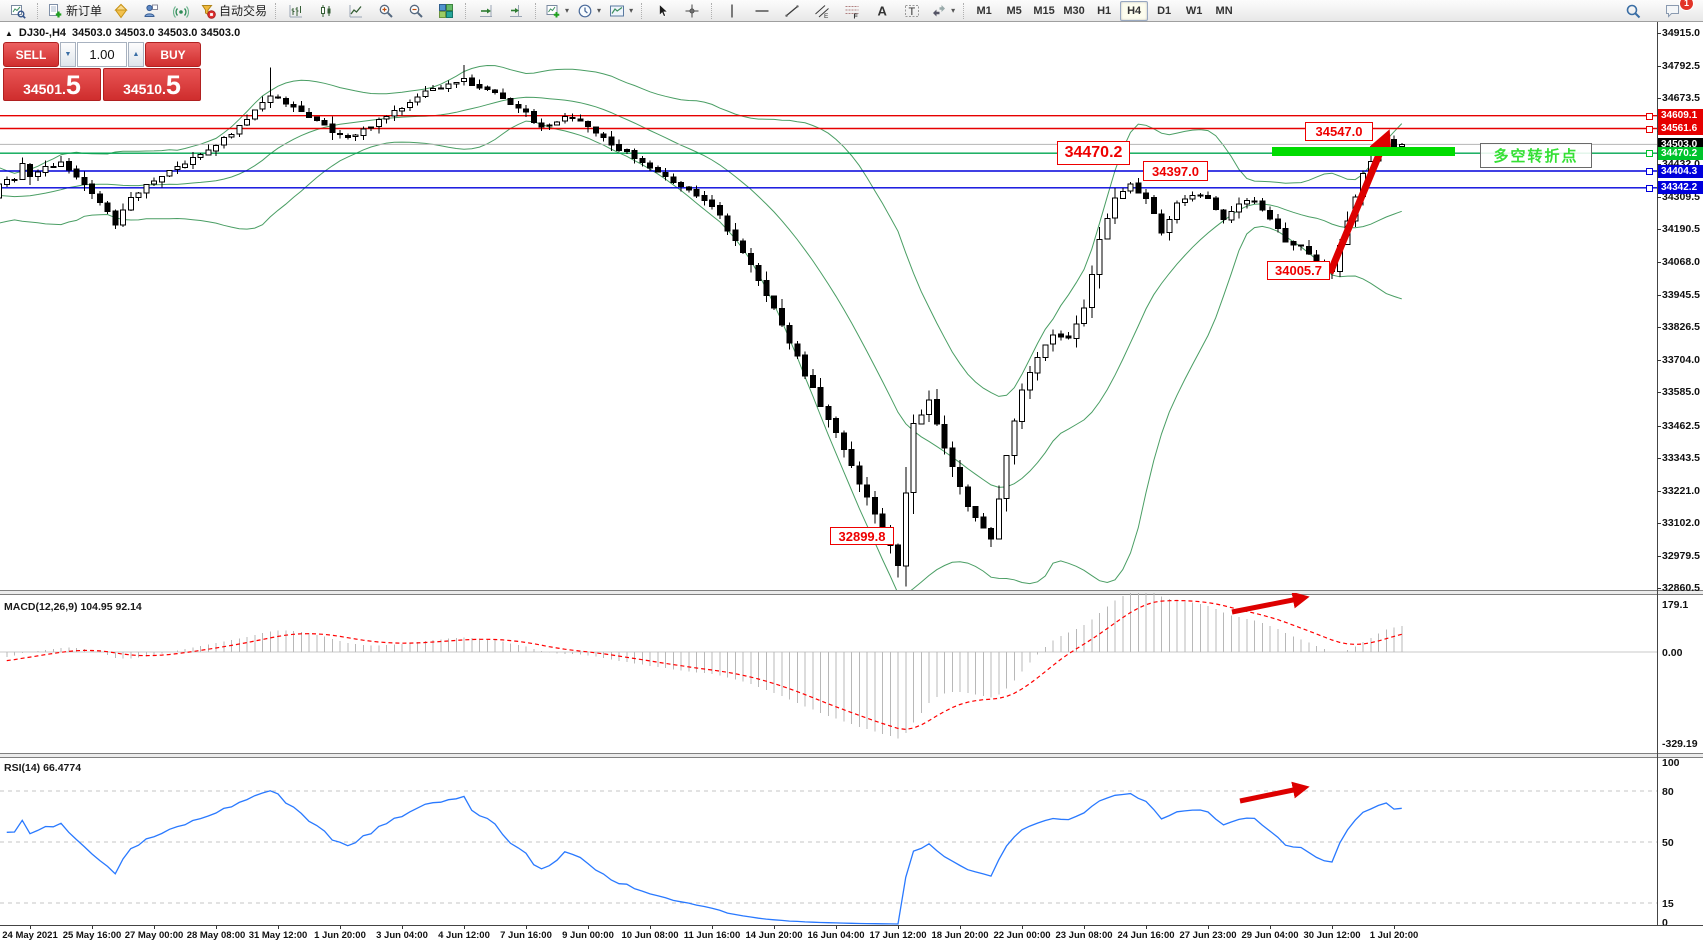 The height and width of the screenshot is (944, 1703). Describe the element at coordinates (152, 84) in the screenshot. I see `buy-price-display: 34510. 5` at that location.